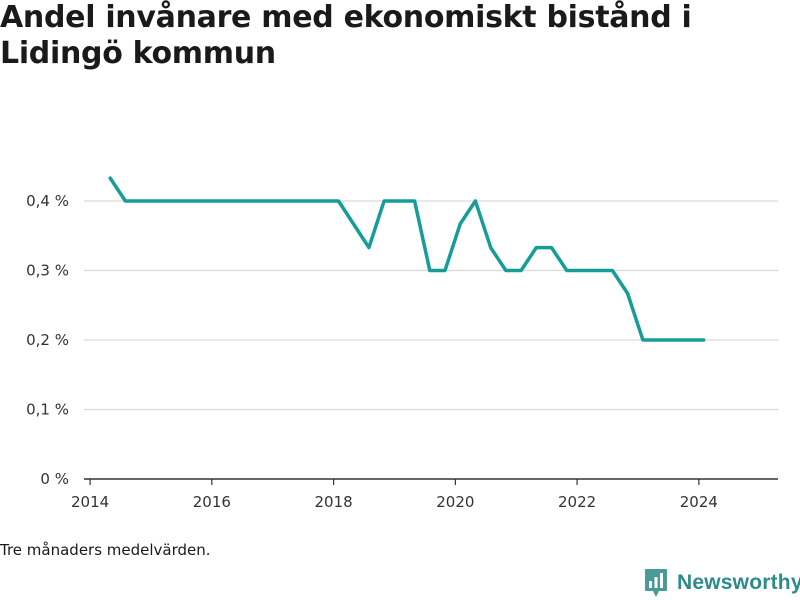 The image size is (800, 600). What do you see at coordinates (47, 201) in the screenshot?
I see `y-tick-label: 0,4 %` at bounding box center [47, 201].